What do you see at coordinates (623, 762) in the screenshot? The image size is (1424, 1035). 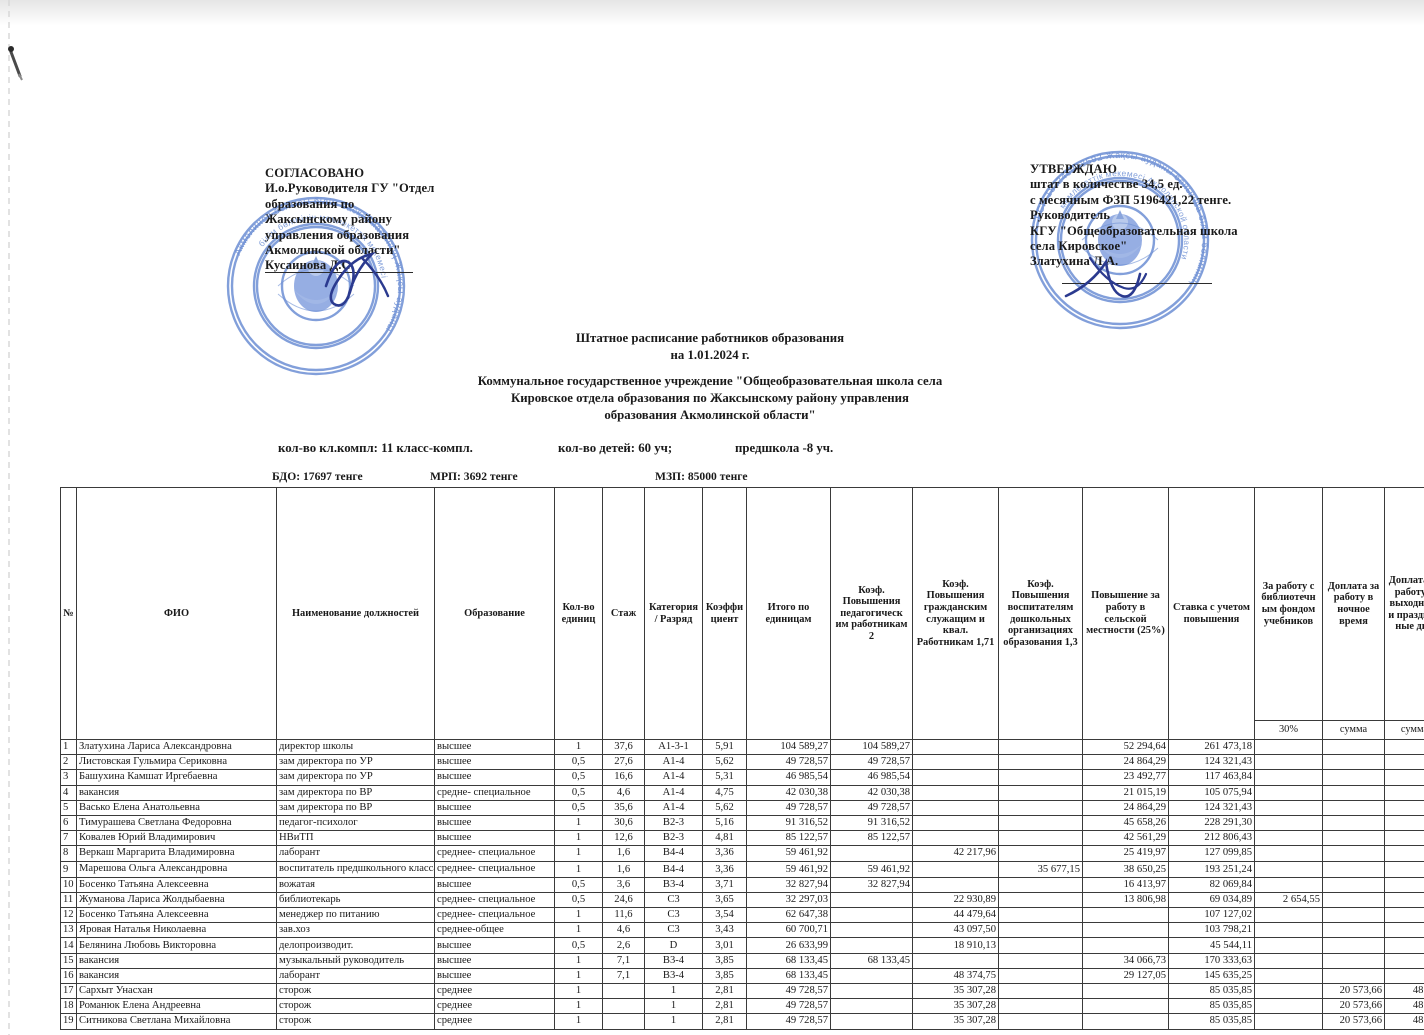 I see `cell-stazh: 27,6` at bounding box center [623, 762].